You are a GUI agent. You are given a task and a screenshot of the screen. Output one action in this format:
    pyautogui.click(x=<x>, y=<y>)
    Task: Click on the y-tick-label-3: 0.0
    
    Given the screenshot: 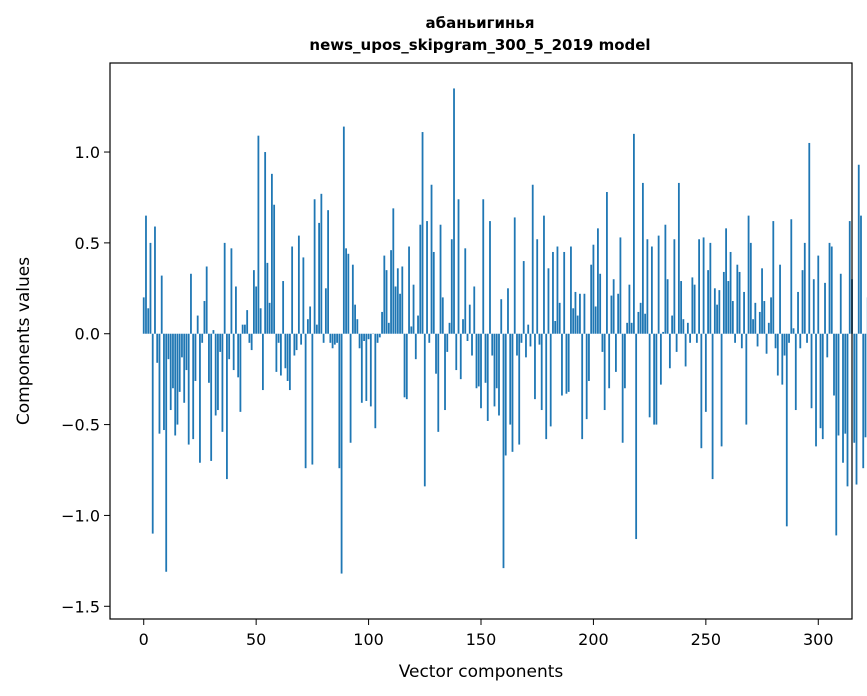 What is the action you would take?
    pyautogui.click(x=87, y=334)
    